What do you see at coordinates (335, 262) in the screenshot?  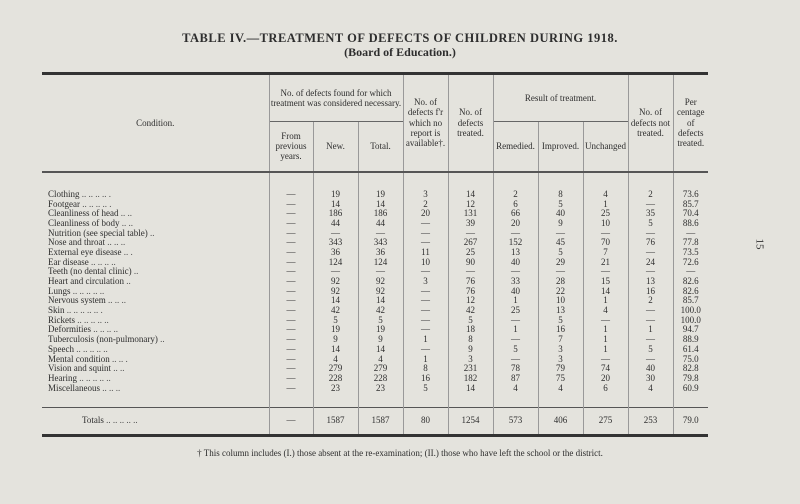 I see `value-cell: 124` at bounding box center [335, 262].